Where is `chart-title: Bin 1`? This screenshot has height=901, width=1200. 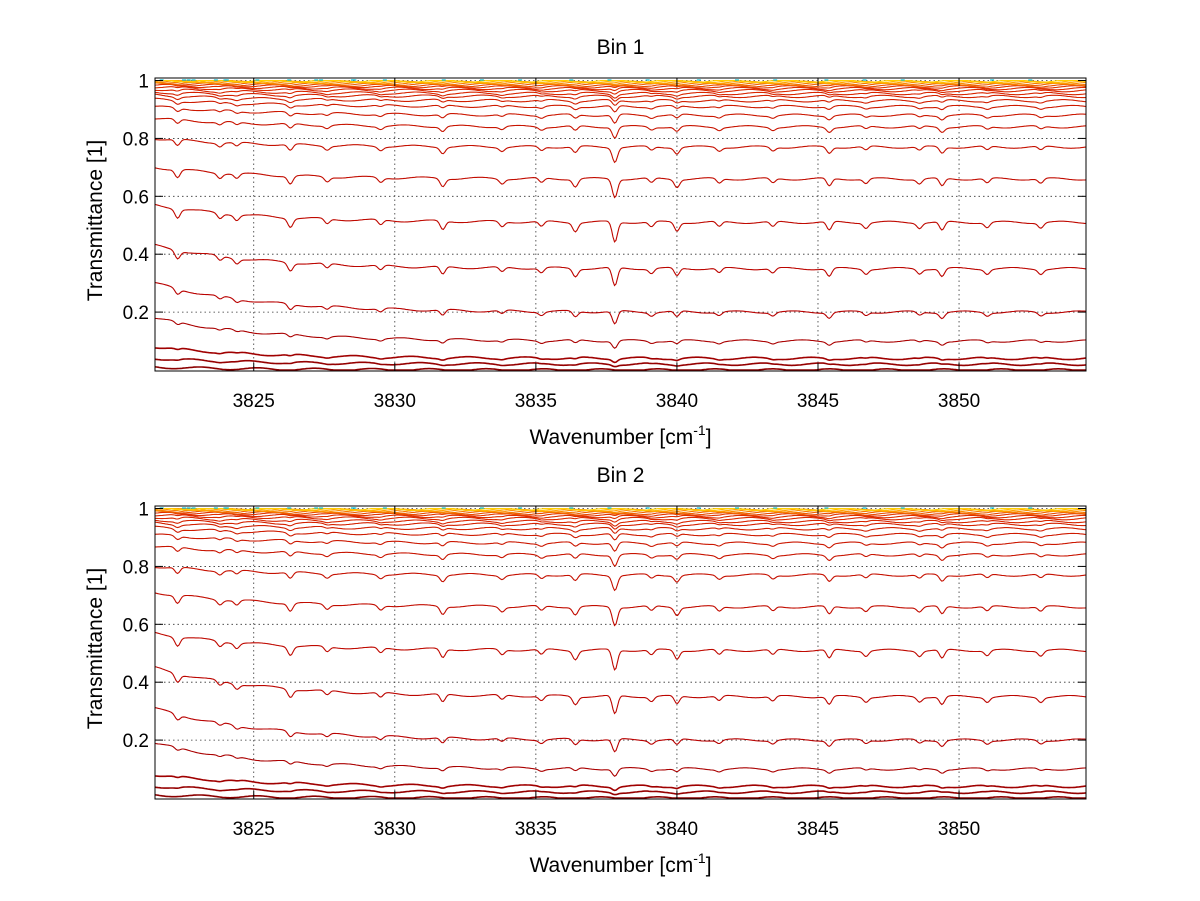 chart-title: Bin 1 is located at coordinates (621, 47).